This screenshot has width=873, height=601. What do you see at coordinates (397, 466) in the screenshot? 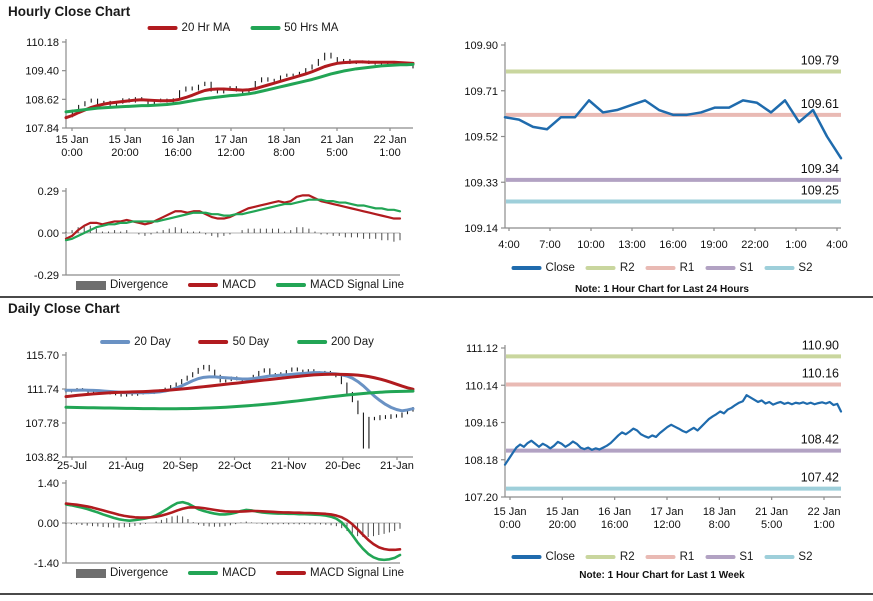
I see `svg-text: 21-Jan` at bounding box center [397, 466].